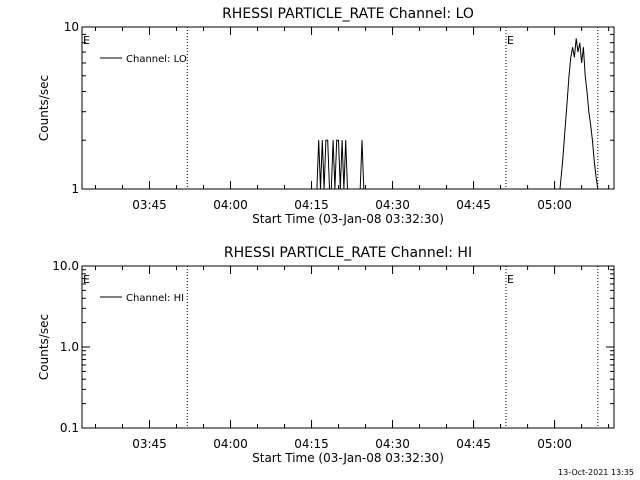 Image resolution: width=640 pixels, height=480 pixels. What do you see at coordinates (156, 59) in the screenshot?
I see `legend-entry: Channel: LO` at bounding box center [156, 59].